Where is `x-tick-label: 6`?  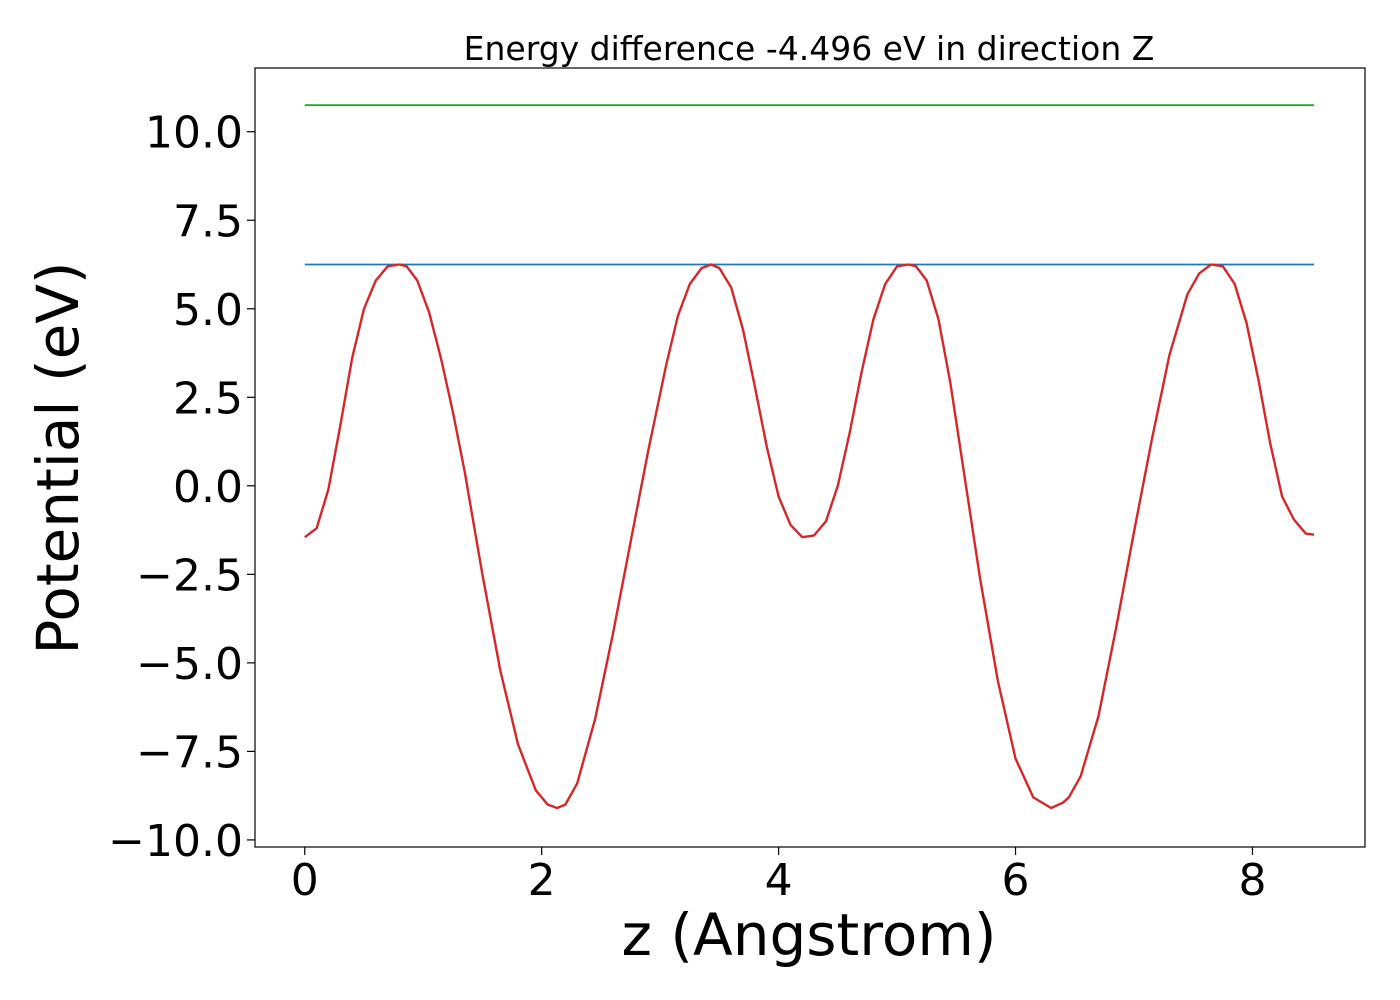 x-tick-label: 6 is located at coordinates (1016, 880).